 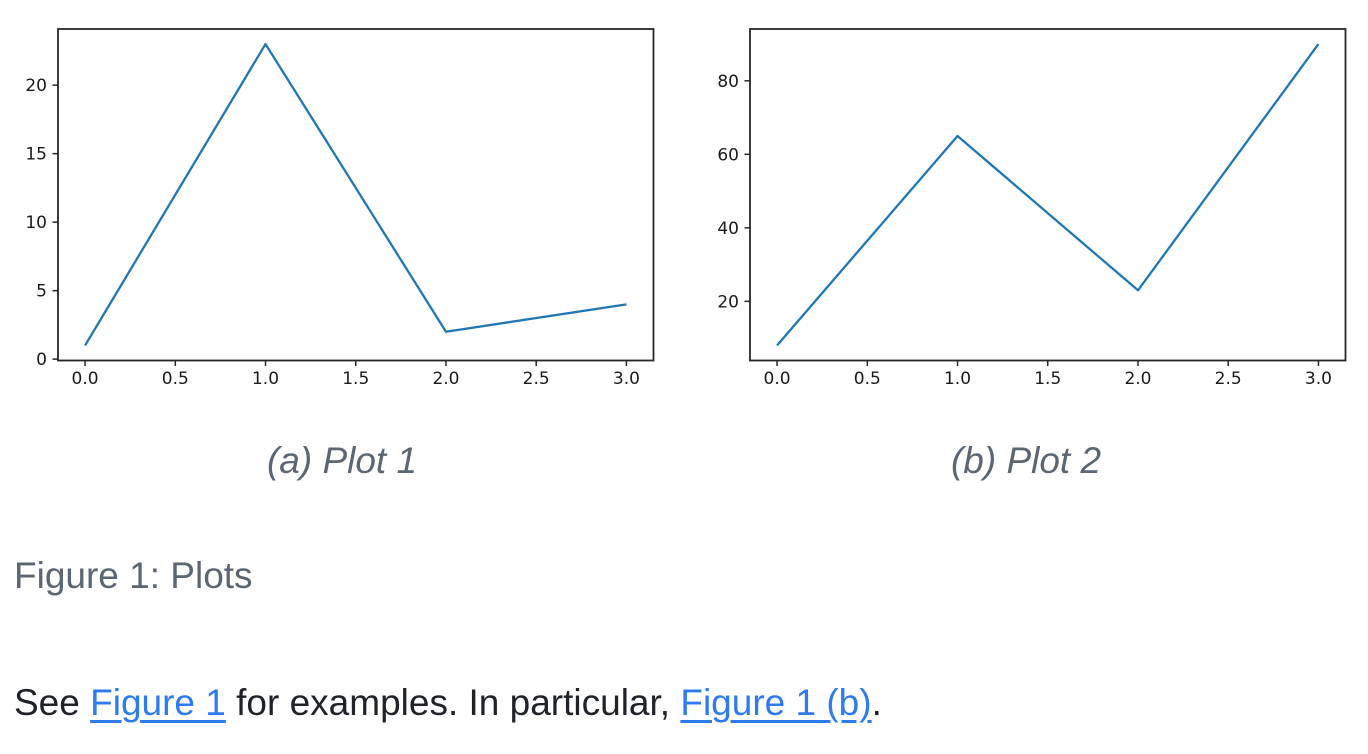 What do you see at coordinates (728, 229) in the screenshot?
I see `svg-text: 40` at bounding box center [728, 229].